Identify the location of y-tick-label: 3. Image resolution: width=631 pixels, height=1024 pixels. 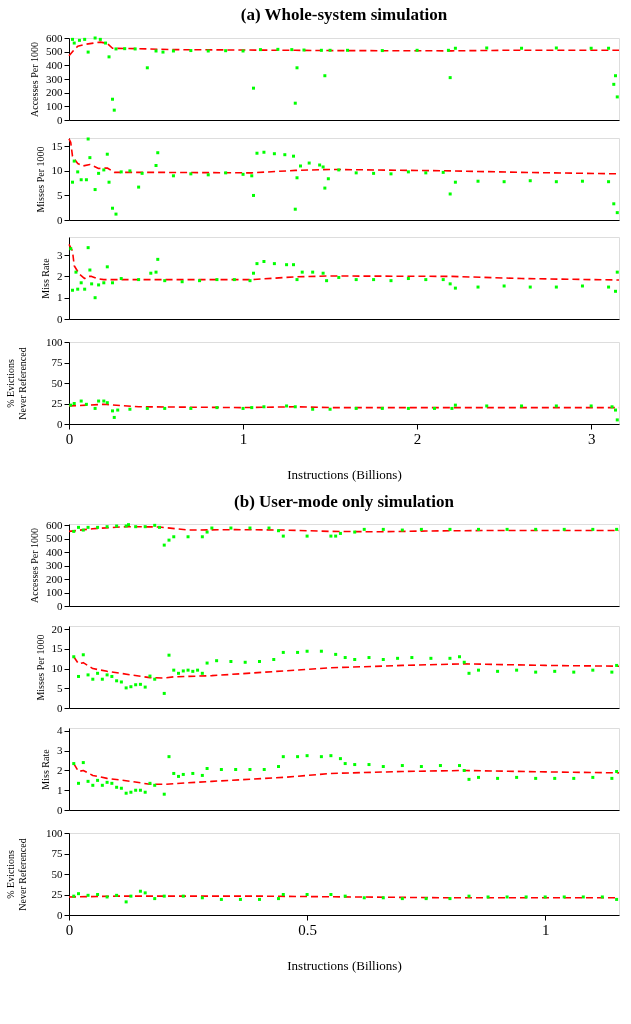
(60, 254).